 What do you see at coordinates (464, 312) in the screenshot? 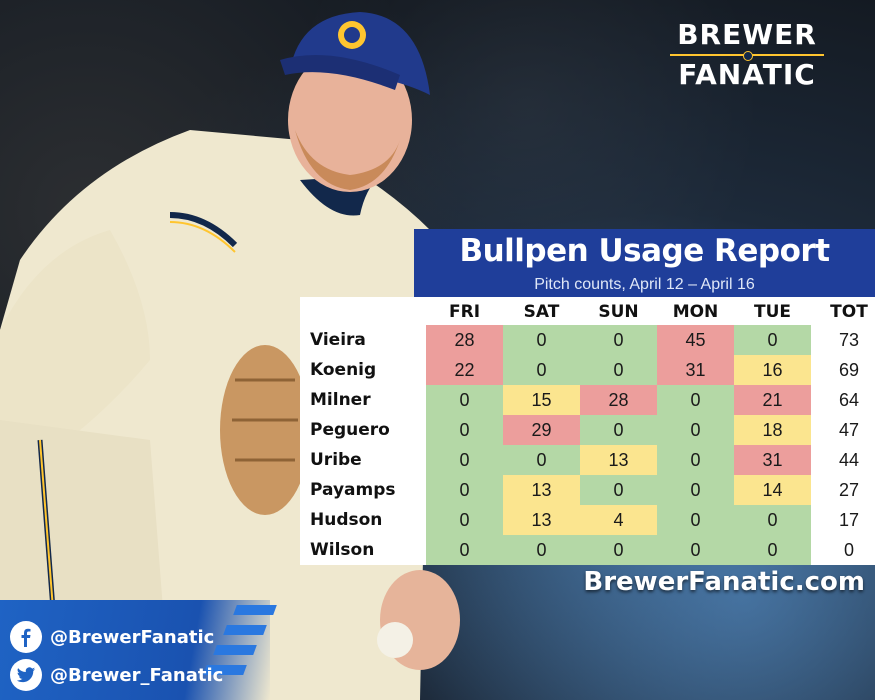
I see `column-header-fri: FRI` at bounding box center [464, 312].